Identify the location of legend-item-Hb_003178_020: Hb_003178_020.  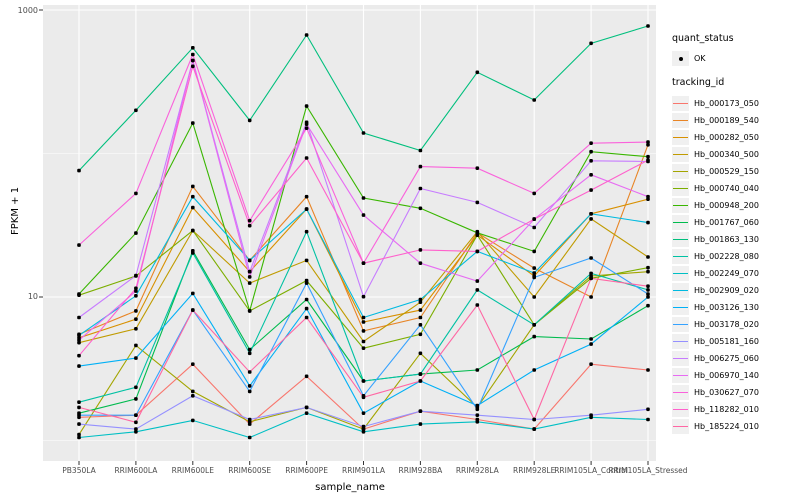
(715, 324).